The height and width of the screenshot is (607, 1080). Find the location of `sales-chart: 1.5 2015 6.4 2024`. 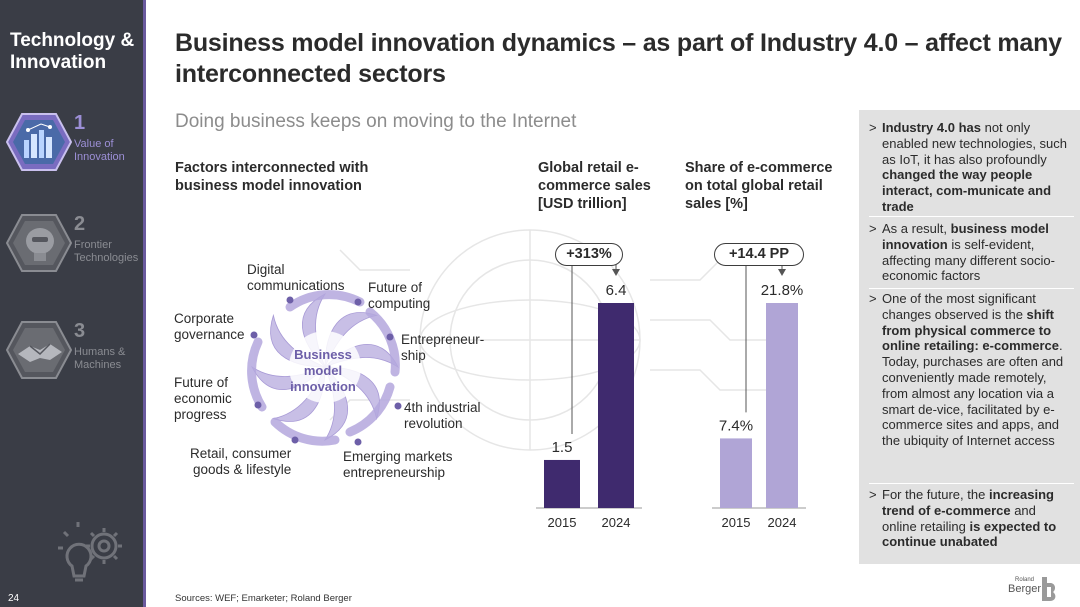

sales-chart: 1.5 2015 6.4 2024 is located at coordinates (595, 380).